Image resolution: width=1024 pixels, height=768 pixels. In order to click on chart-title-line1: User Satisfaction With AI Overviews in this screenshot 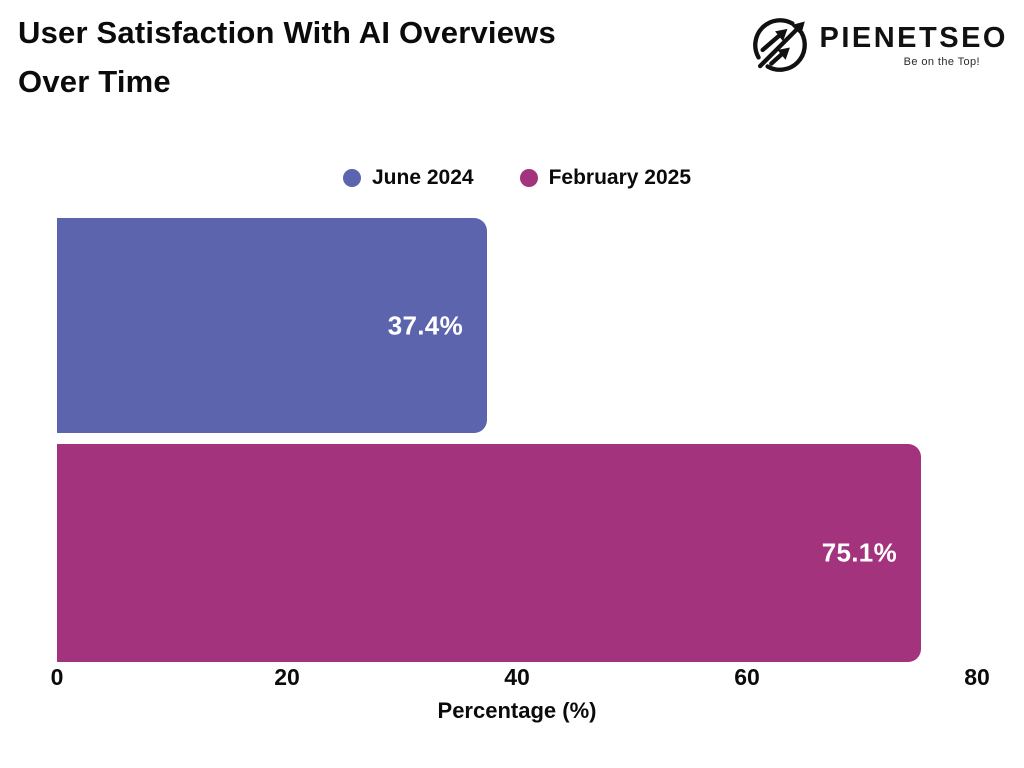, I will do `click(287, 32)`.